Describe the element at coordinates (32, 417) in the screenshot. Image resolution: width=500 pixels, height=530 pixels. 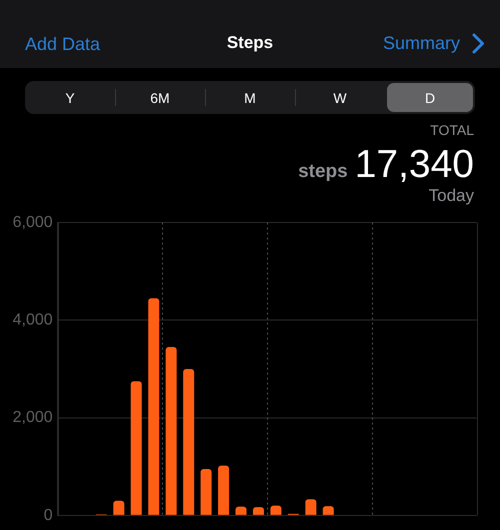
I see `y-tick-label: 2,000` at that location.